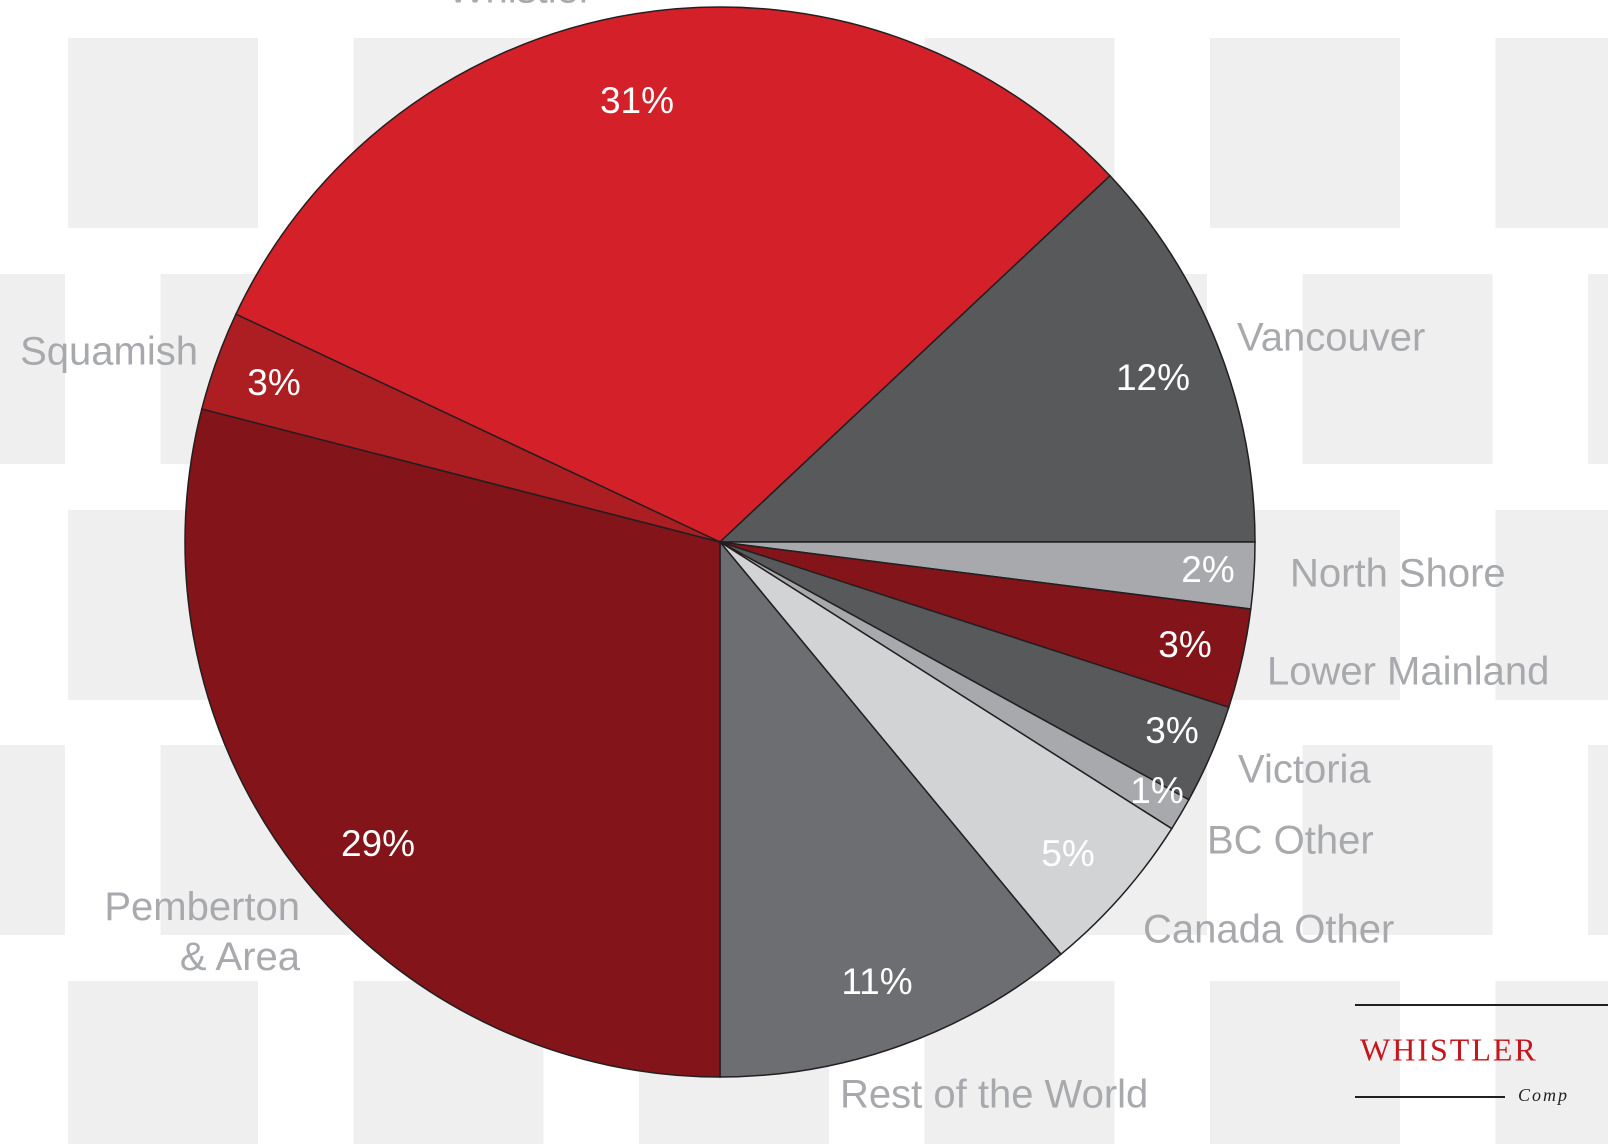  Describe the element at coordinates (637, 100) in the screenshot. I see `value-label: 31%` at that location.